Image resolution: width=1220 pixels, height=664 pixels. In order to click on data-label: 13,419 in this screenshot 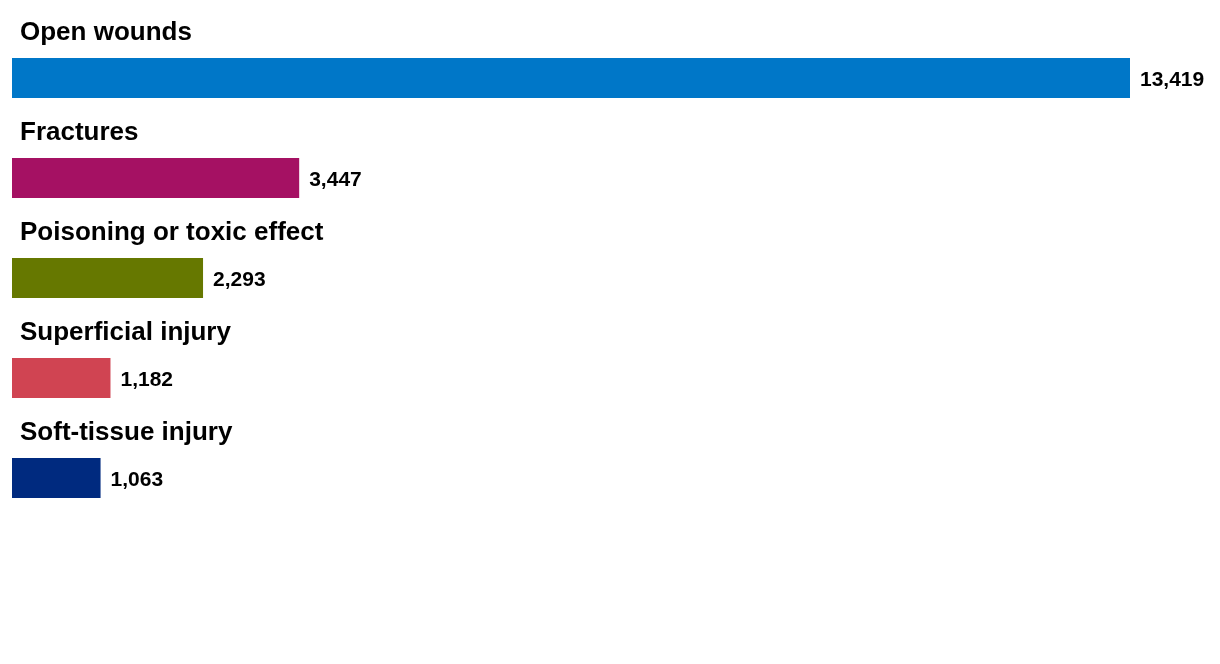, I will do `click(1172, 78)`.